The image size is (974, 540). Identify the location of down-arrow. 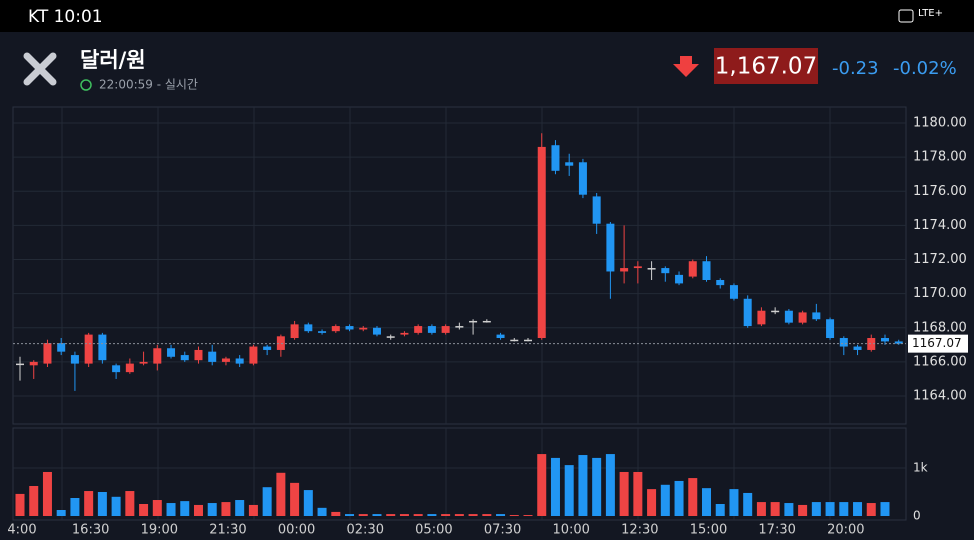
(686, 66).